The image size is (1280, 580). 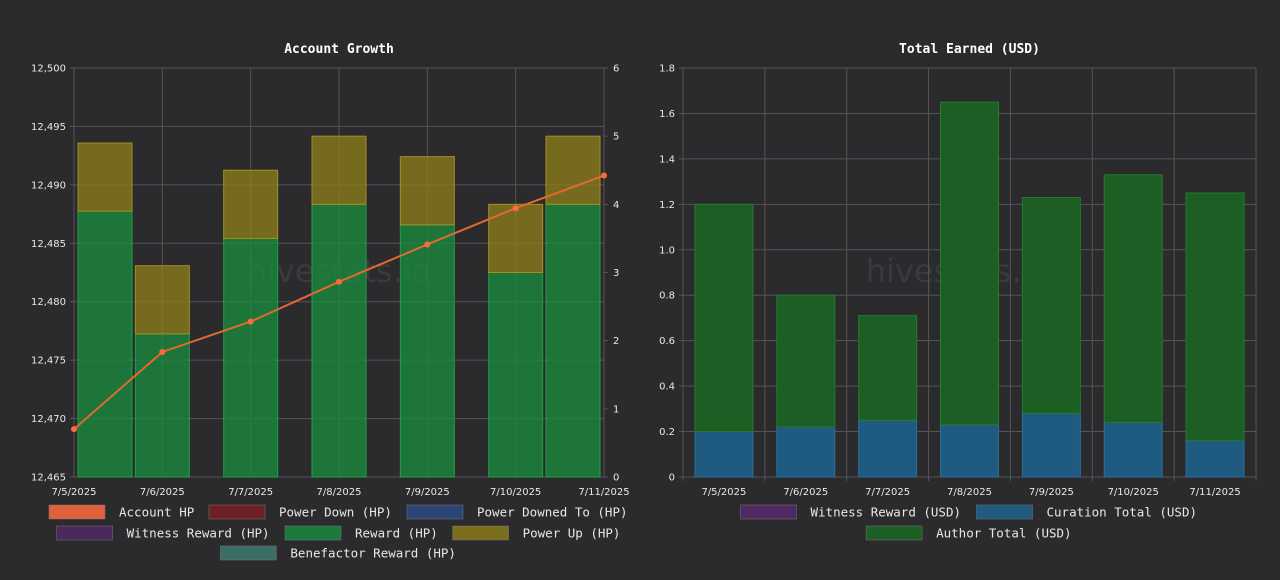 What do you see at coordinates (48, 478) in the screenshot?
I see `y-tick-label: 12,465` at bounding box center [48, 478].